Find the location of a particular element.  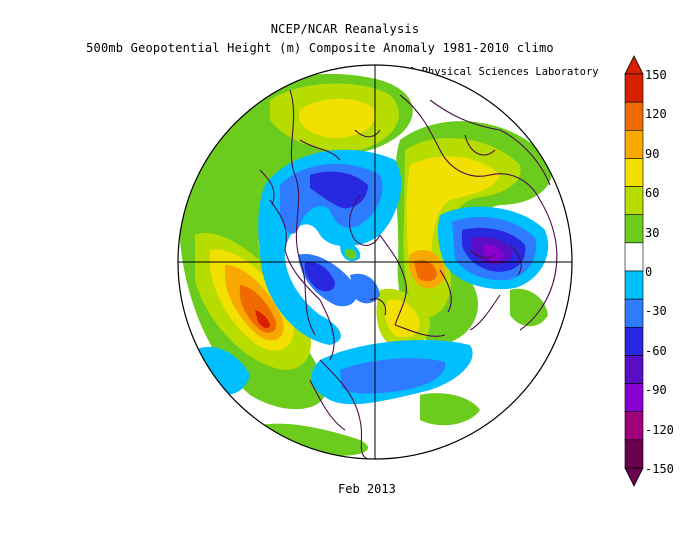

colorbar-label: 150 is located at coordinates (656, 75).